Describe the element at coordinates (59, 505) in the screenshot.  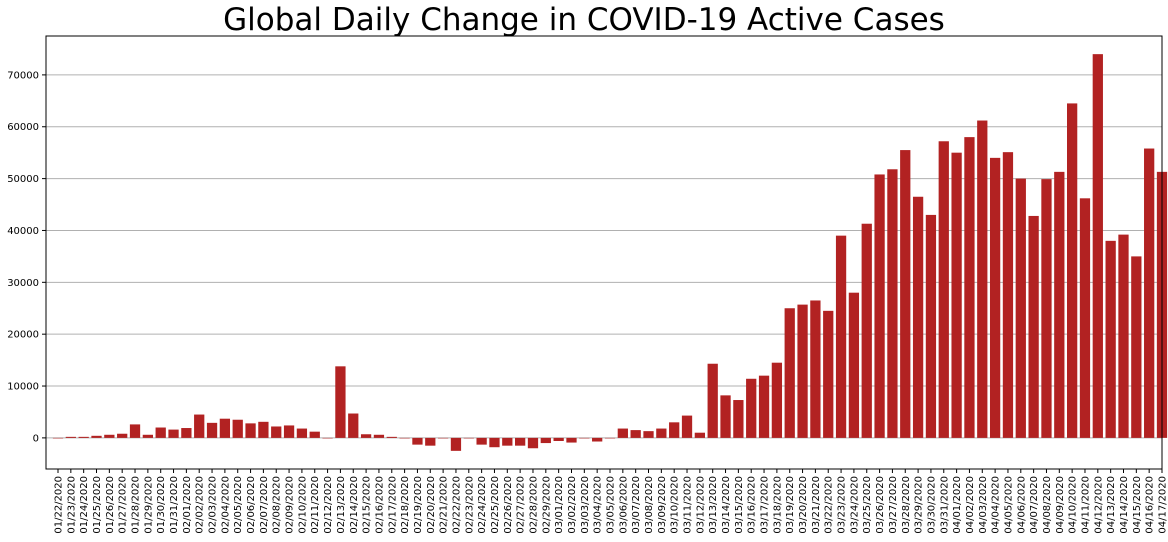
I see `x-tick-label: 01/22/2020` at that location.